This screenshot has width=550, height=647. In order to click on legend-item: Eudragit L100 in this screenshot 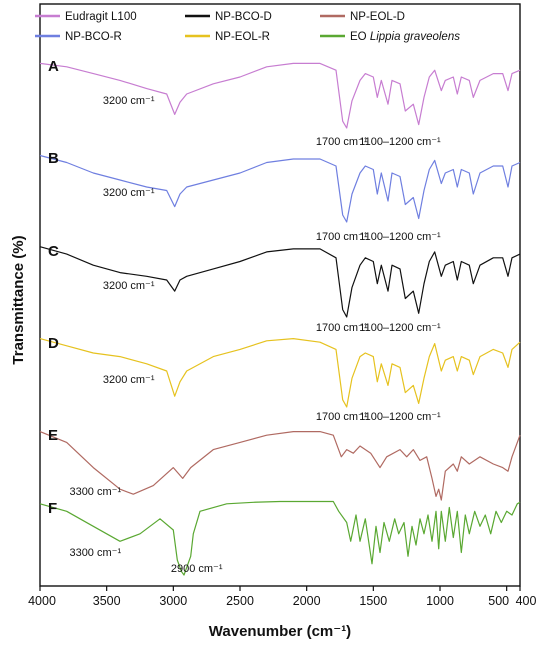, I will do `click(86, 17)`.